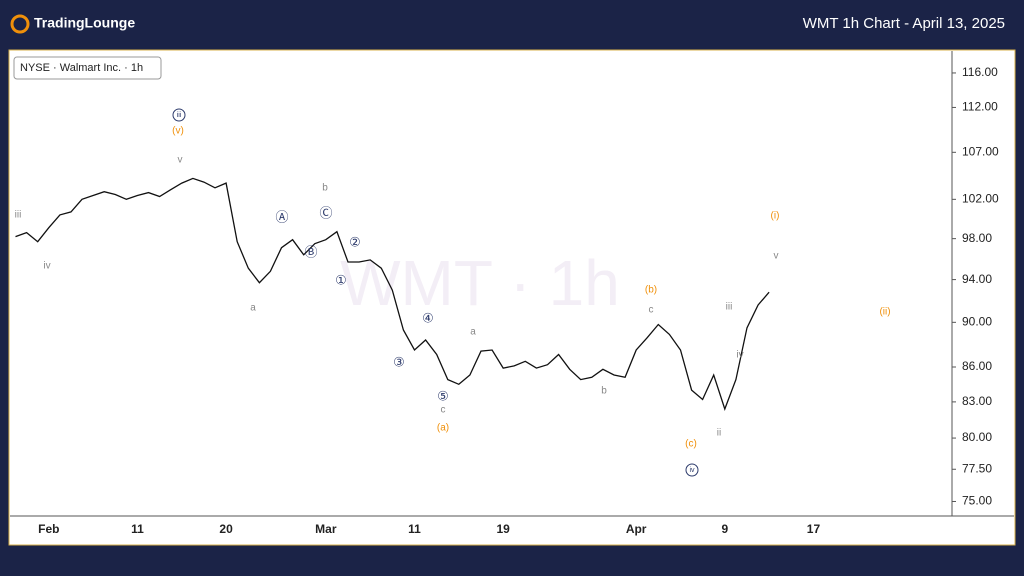 This screenshot has height=576, width=1024. I want to click on x-tick-label: 20, so click(226, 529).